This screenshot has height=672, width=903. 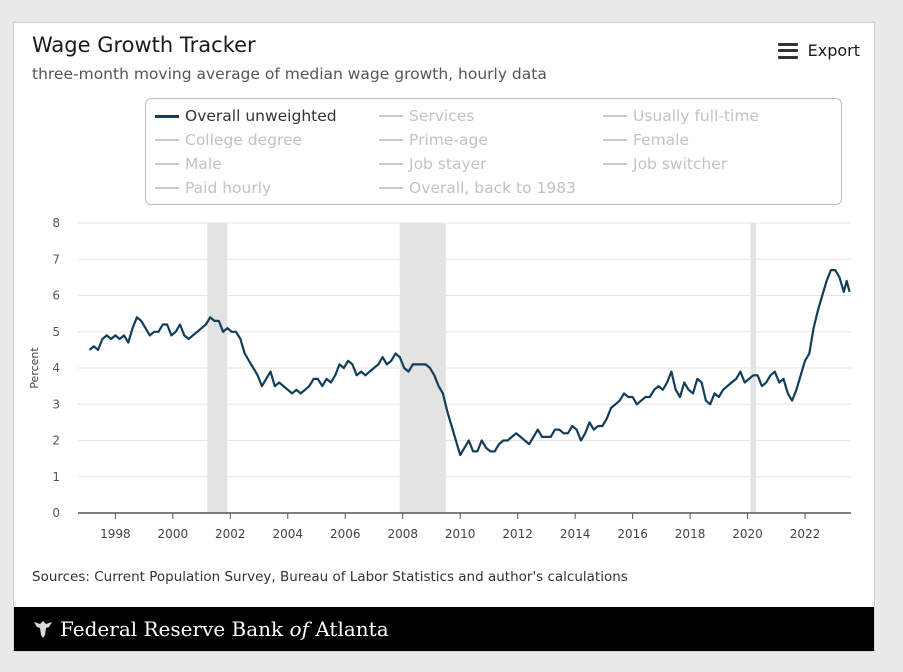 What do you see at coordinates (680, 164) in the screenshot?
I see `legend-label: Job switcher` at bounding box center [680, 164].